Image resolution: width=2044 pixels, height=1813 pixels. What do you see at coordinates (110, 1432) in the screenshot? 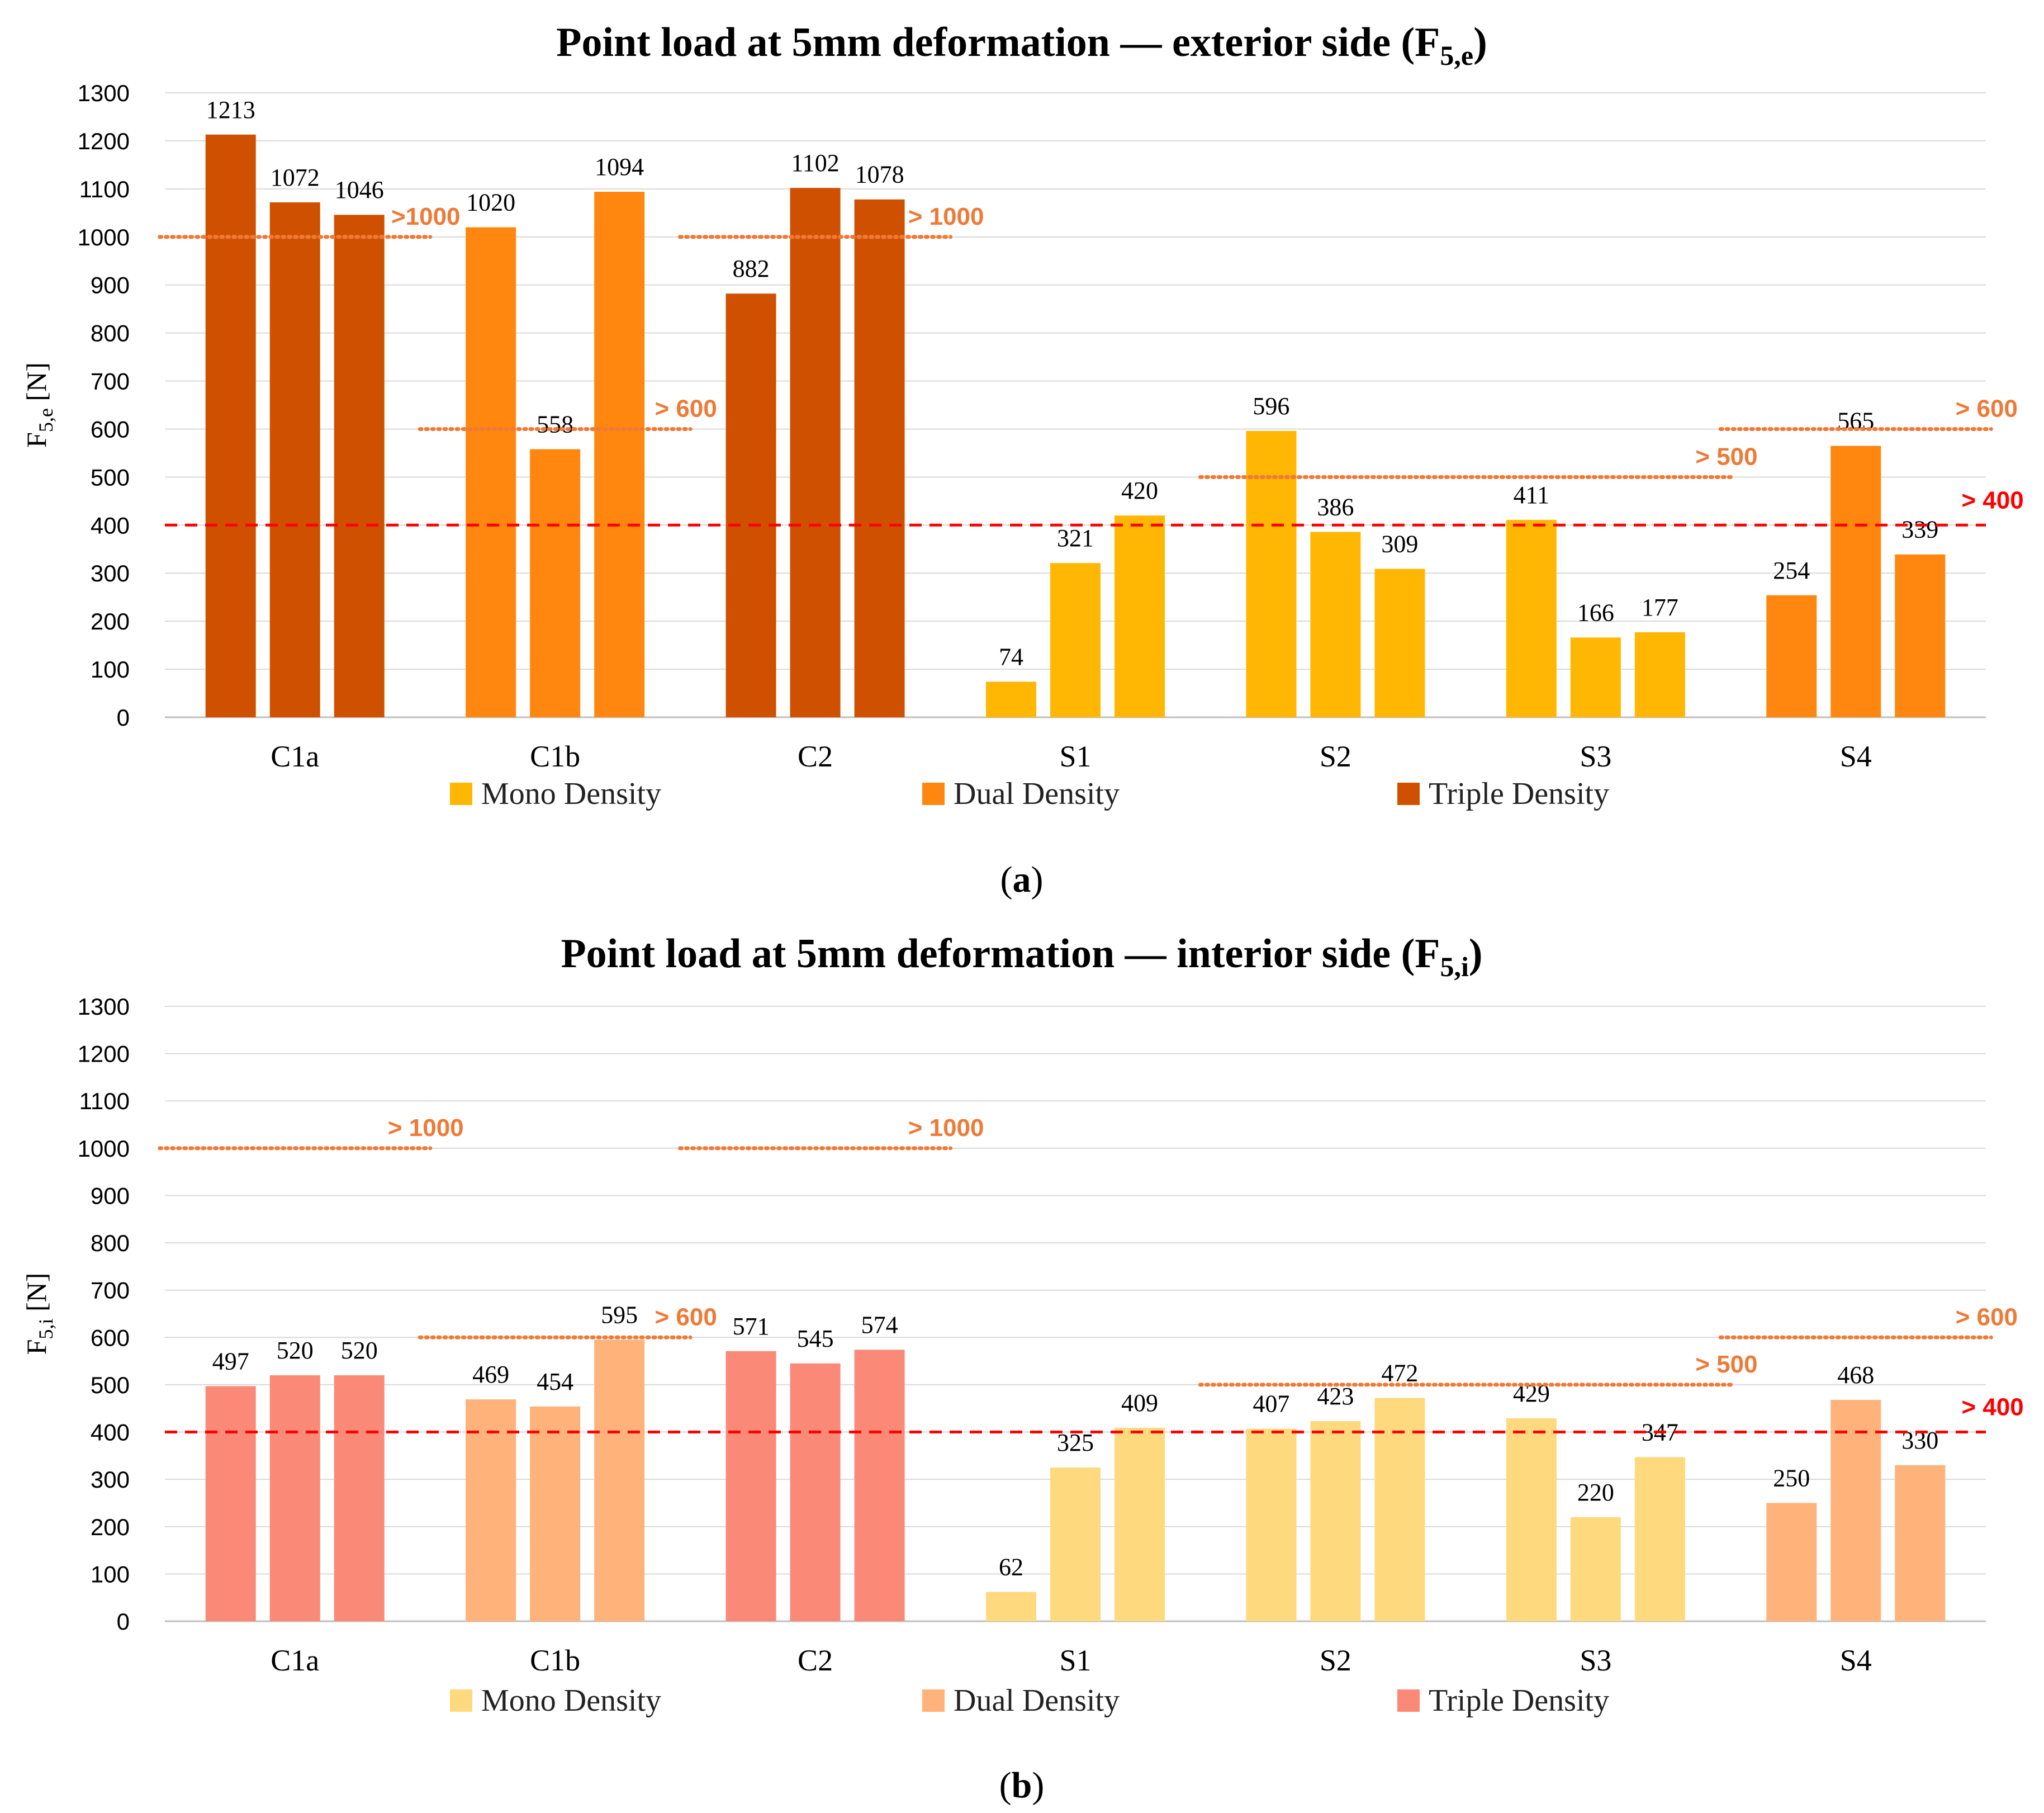
I see `y-tick-label: 400` at bounding box center [110, 1432].